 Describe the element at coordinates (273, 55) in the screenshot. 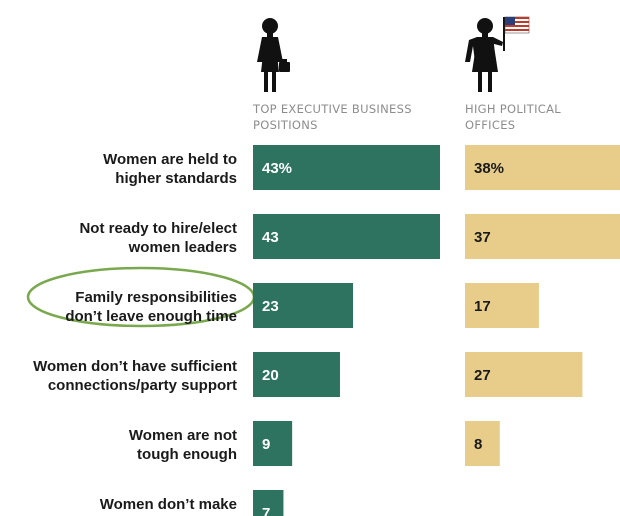

I see `businesswoman-icon` at that location.